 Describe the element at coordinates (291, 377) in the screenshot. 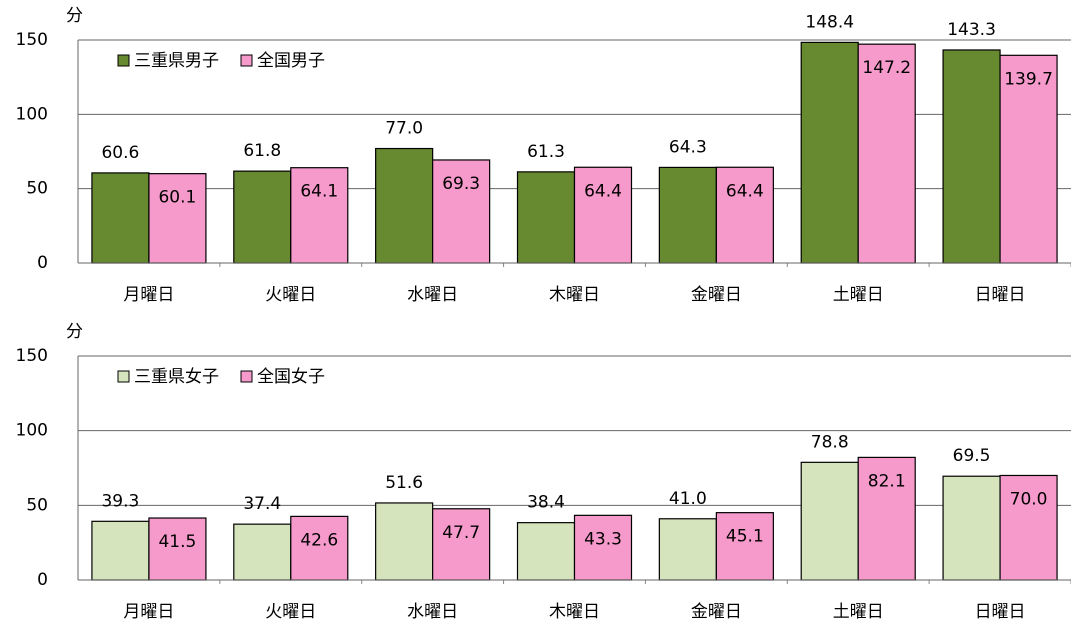

I see `legend-label: 全国女子` at that location.